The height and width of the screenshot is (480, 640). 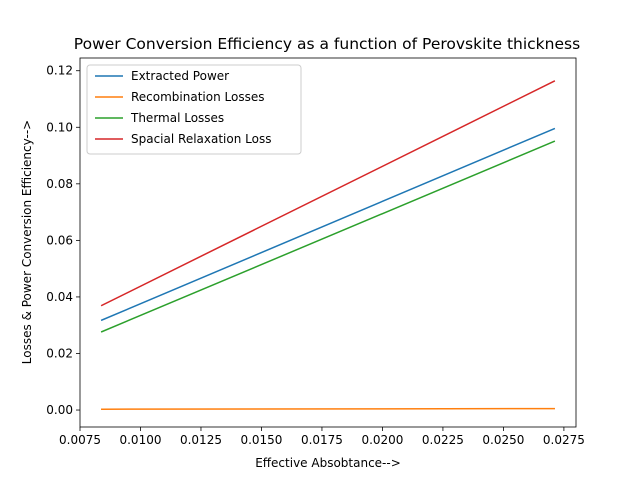 What do you see at coordinates (80, 440) in the screenshot?
I see `x-tick-label: 0.0075` at bounding box center [80, 440].